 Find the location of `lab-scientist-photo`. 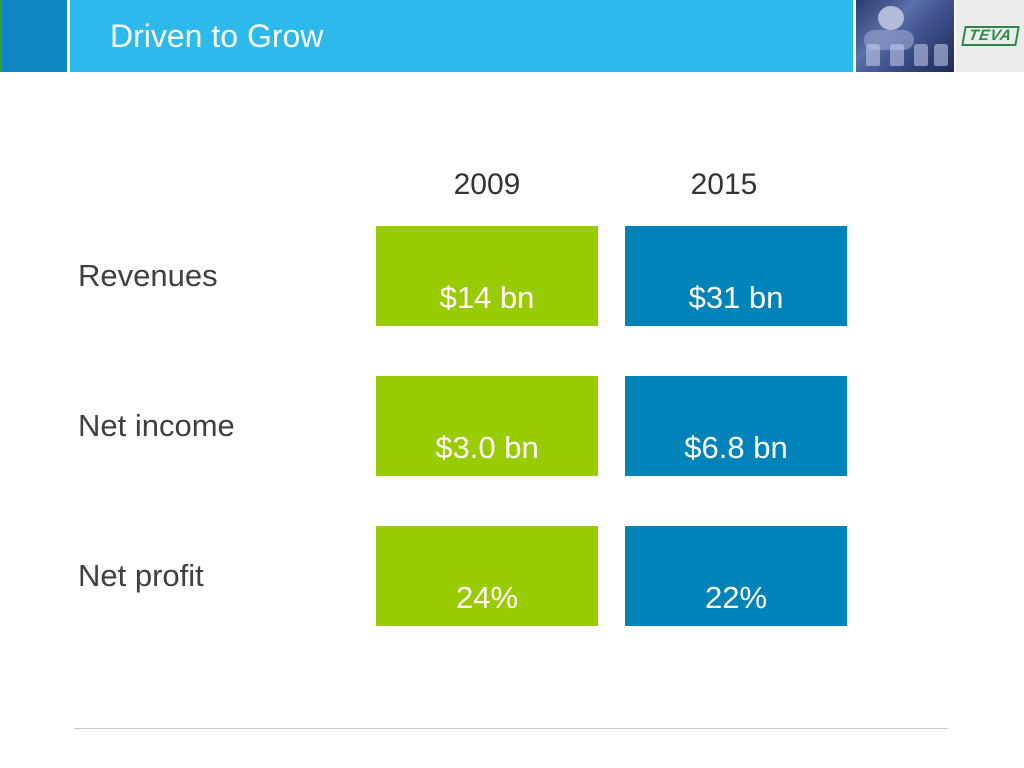

lab-scientist-photo is located at coordinates (905, 36).